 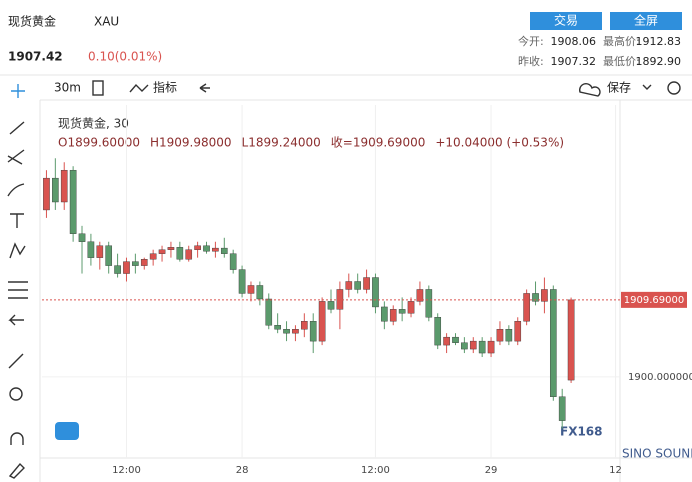 I want to click on last-price-label: 1909.69000, so click(x=654, y=300).